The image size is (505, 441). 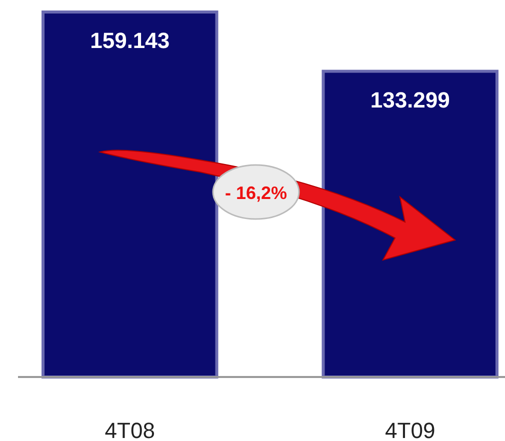 I want to click on annotation: - 16,2%, so click(x=256, y=193).